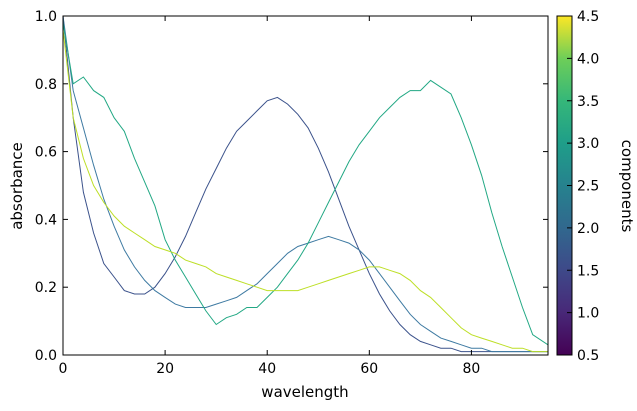 This screenshot has height=411, width=637. What do you see at coordinates (369, 369) in the screenshot?
I see `x-tick-label: 60` at bounding box center [369, 369].